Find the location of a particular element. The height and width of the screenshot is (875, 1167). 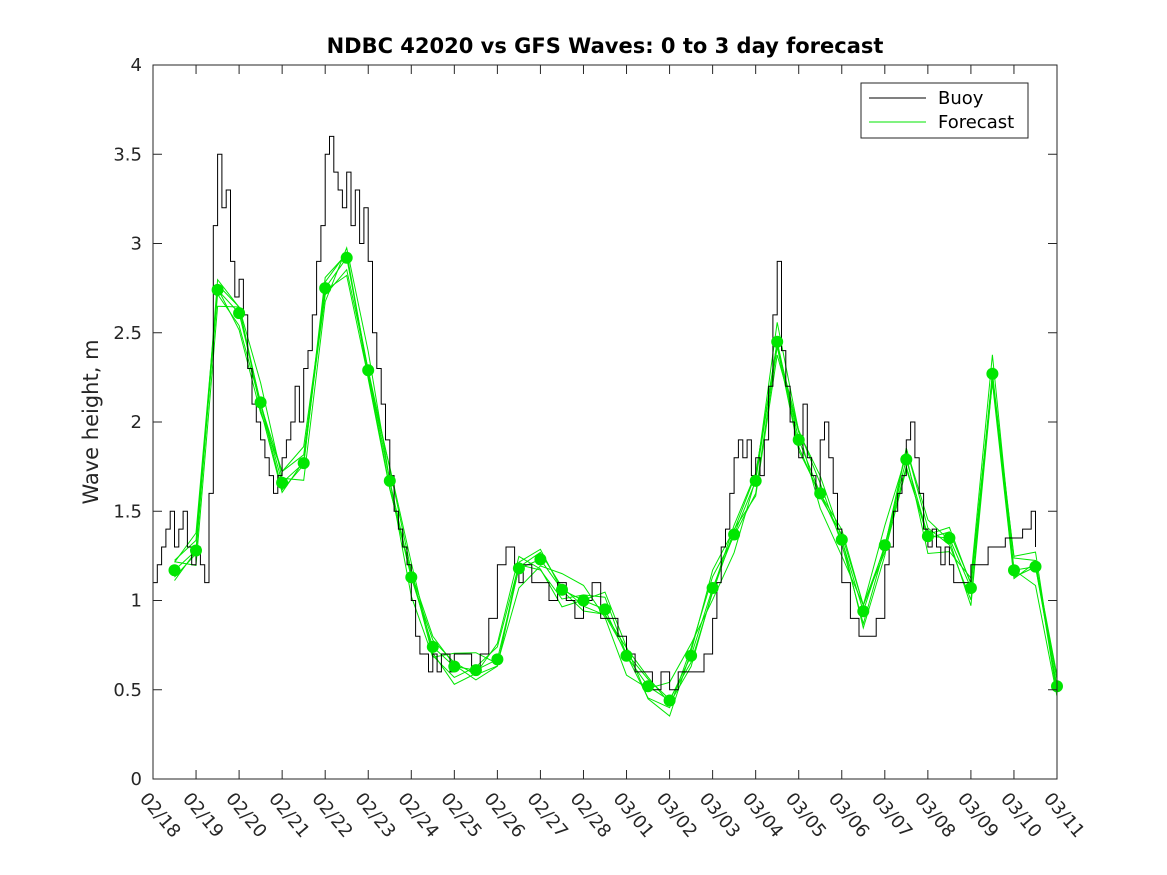

y-tick-label: 0 is located at coordinates (136, 779).